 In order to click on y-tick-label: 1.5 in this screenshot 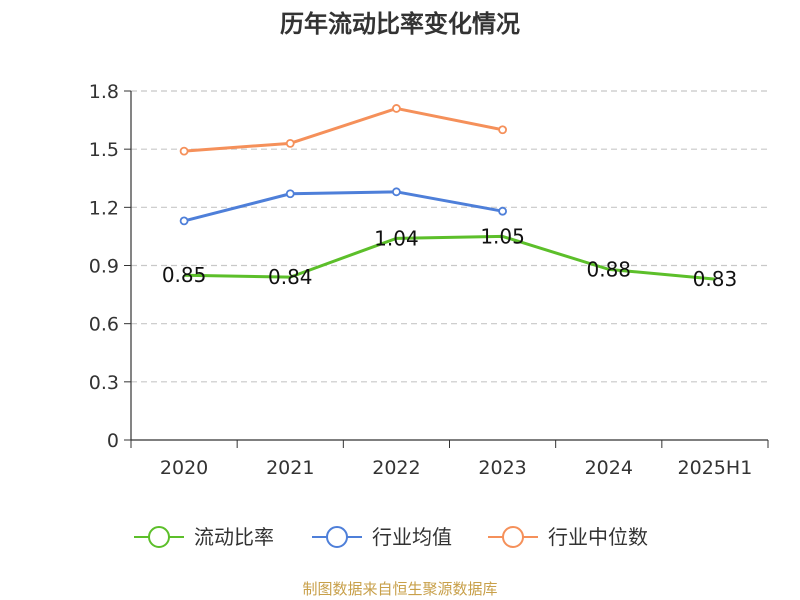, I will do `click(104, 150)`.